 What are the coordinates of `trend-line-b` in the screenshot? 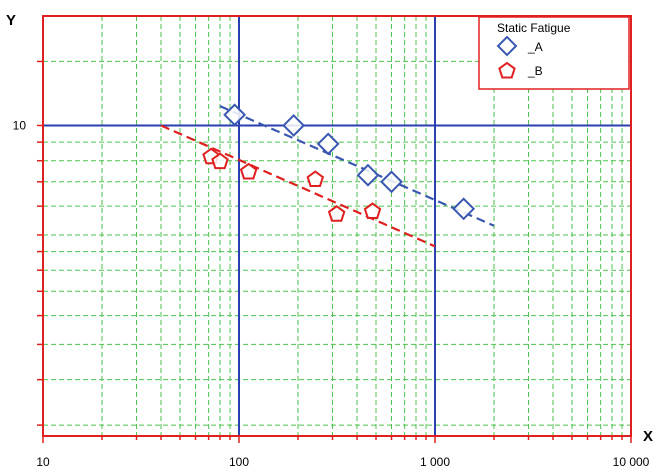 It's located at (298, 186).